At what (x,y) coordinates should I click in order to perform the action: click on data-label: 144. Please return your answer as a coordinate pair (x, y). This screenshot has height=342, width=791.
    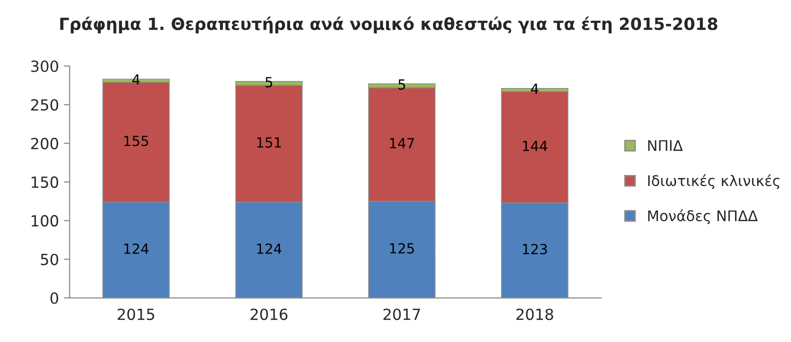
    Looking at the image, I should click on (535, 145).